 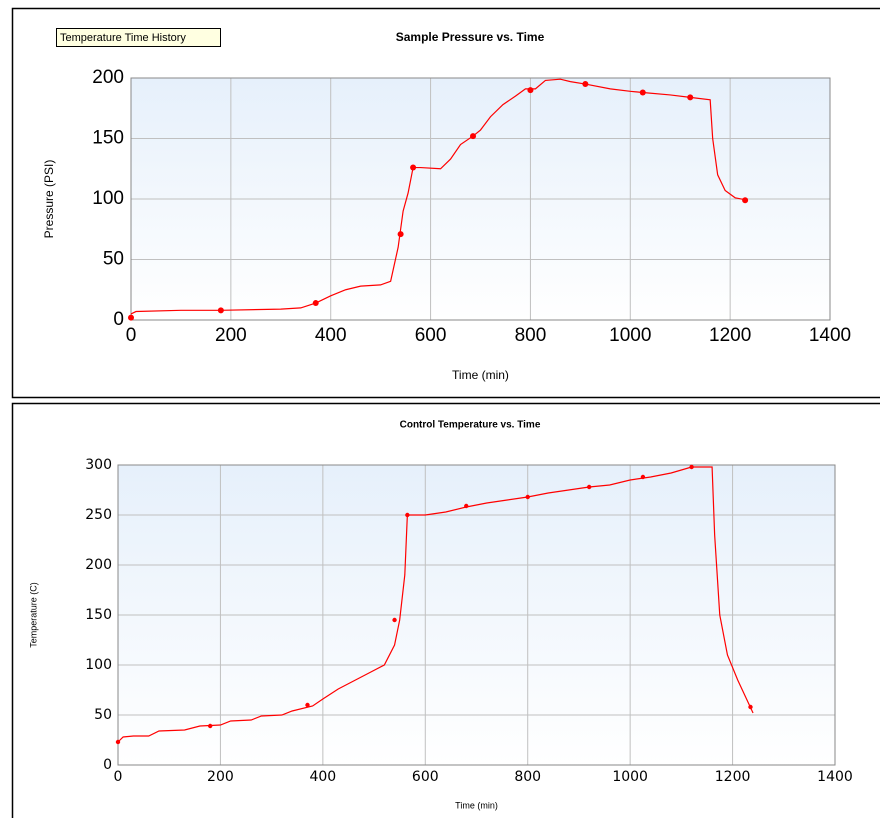 I want to click on tooltip-box, so click(x=138, y=37).